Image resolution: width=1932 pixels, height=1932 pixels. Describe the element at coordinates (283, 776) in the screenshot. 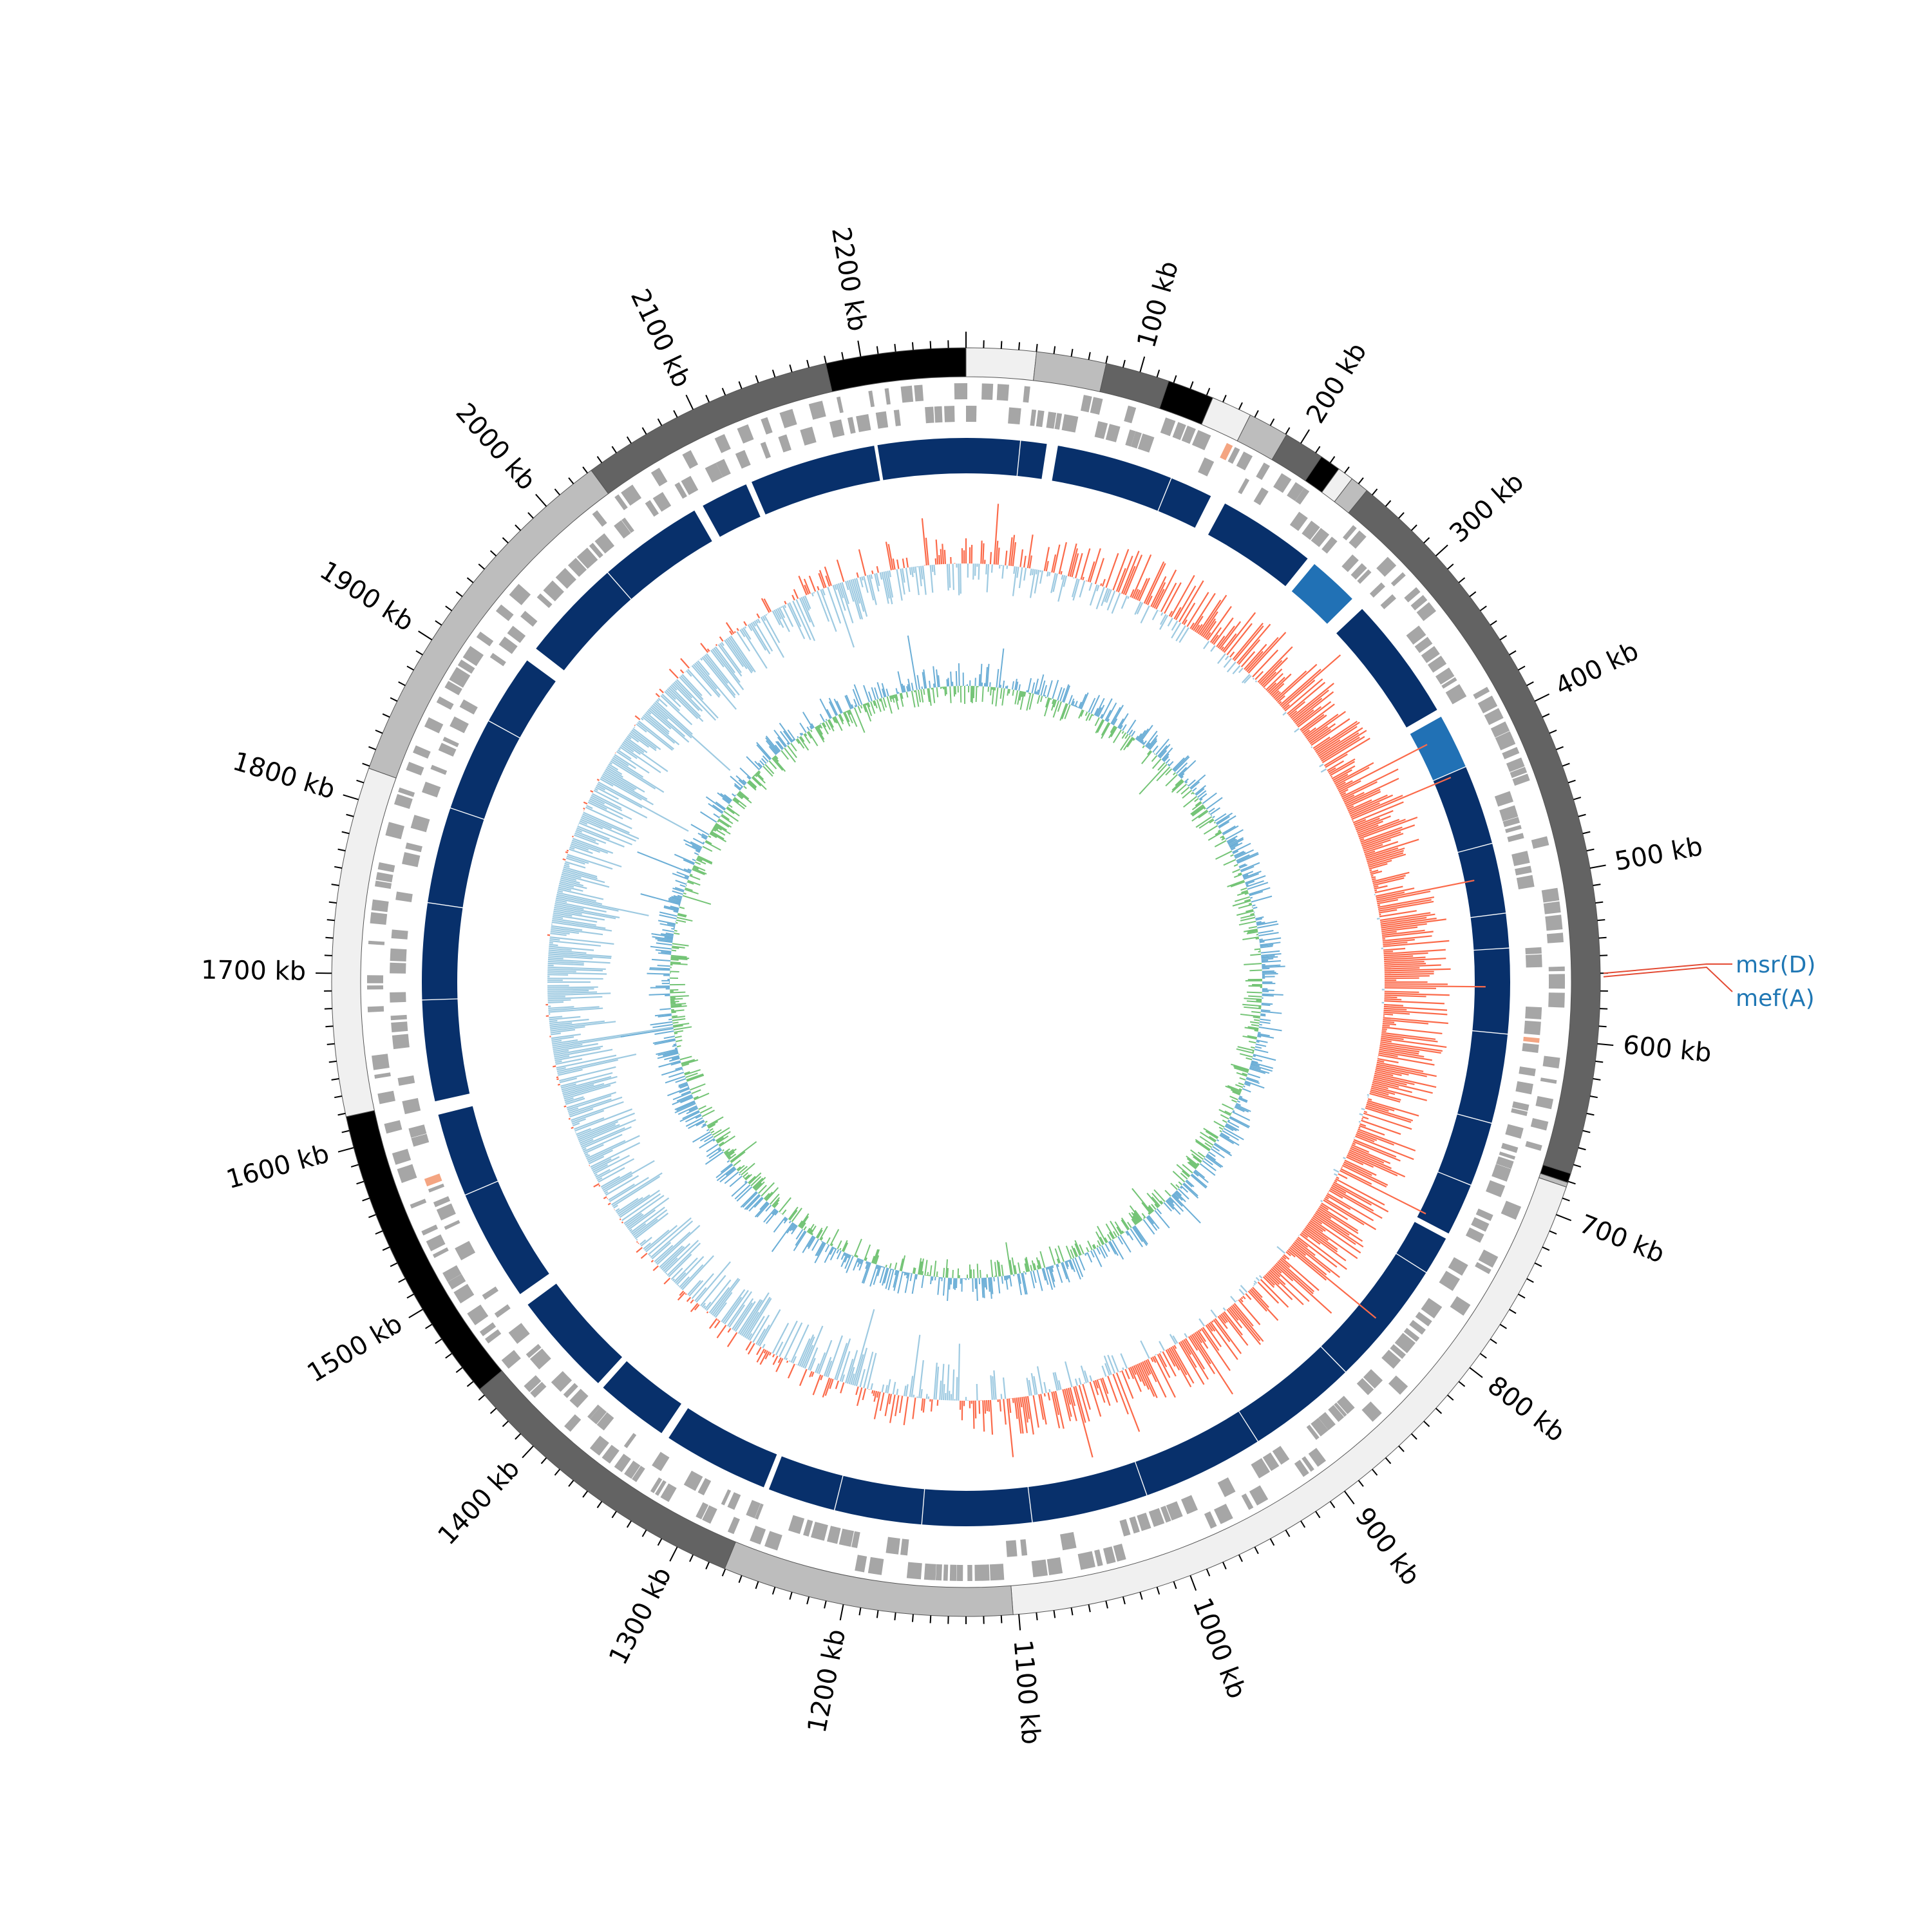

I see `tick-label: 1800 kb` at that location.